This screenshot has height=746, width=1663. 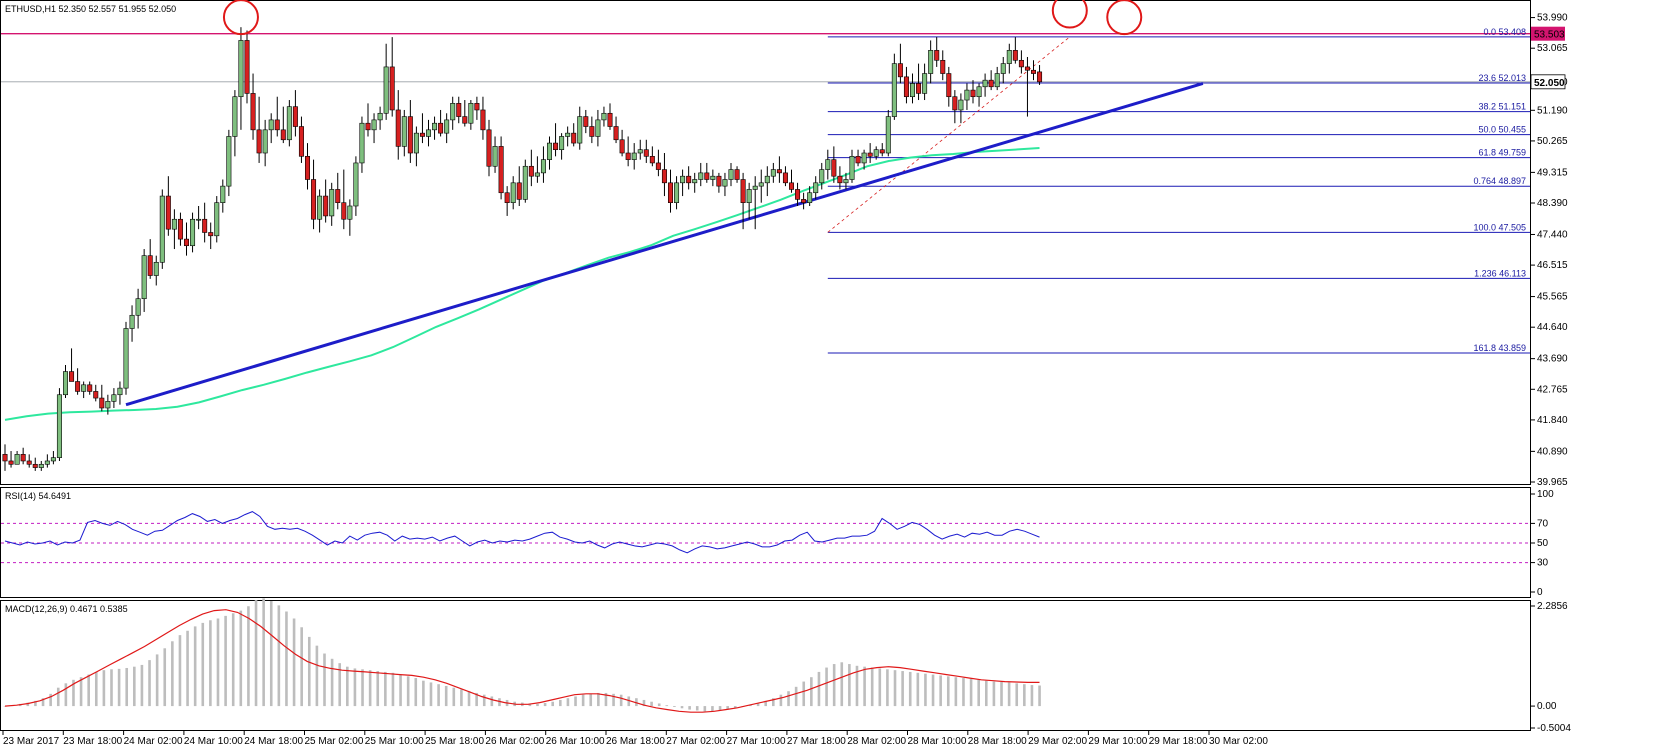 What do you see at coordinates (635, 741) in the screenshot?
I see `time-axis-label: 26 Mar 18:00` at bounding box center [635, 741].